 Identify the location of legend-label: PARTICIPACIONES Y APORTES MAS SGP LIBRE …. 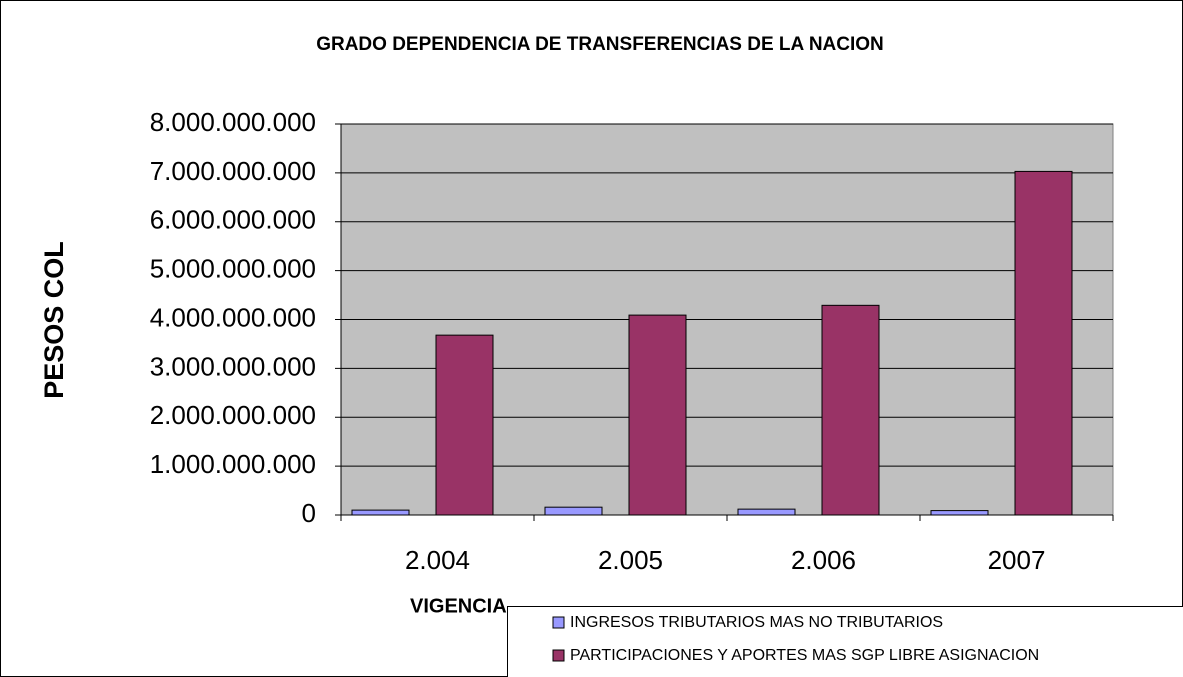
(804, 655).